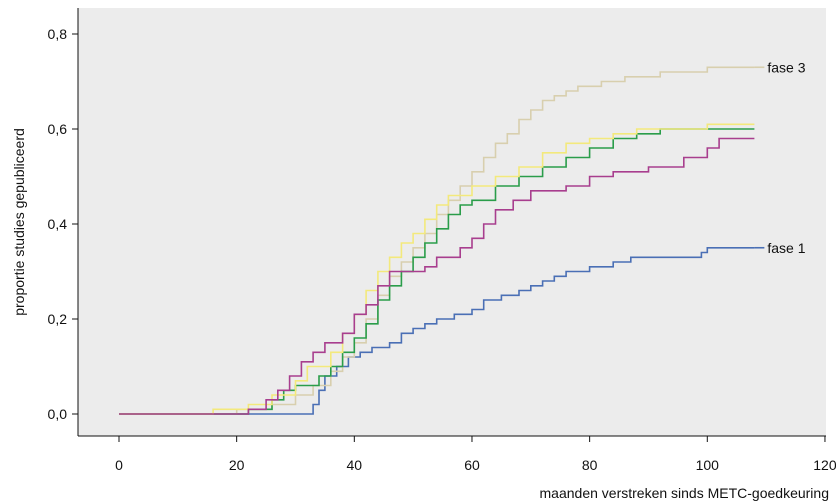  I want to click on x-tick-label: 40, so click(355, 465).